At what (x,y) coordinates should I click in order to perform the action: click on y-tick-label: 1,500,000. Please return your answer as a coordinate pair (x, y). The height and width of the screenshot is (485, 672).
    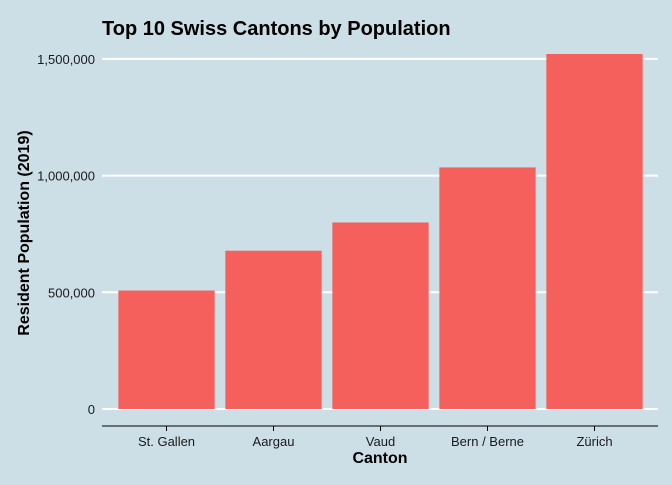
    Looking at the image, I should click on (66, 59).